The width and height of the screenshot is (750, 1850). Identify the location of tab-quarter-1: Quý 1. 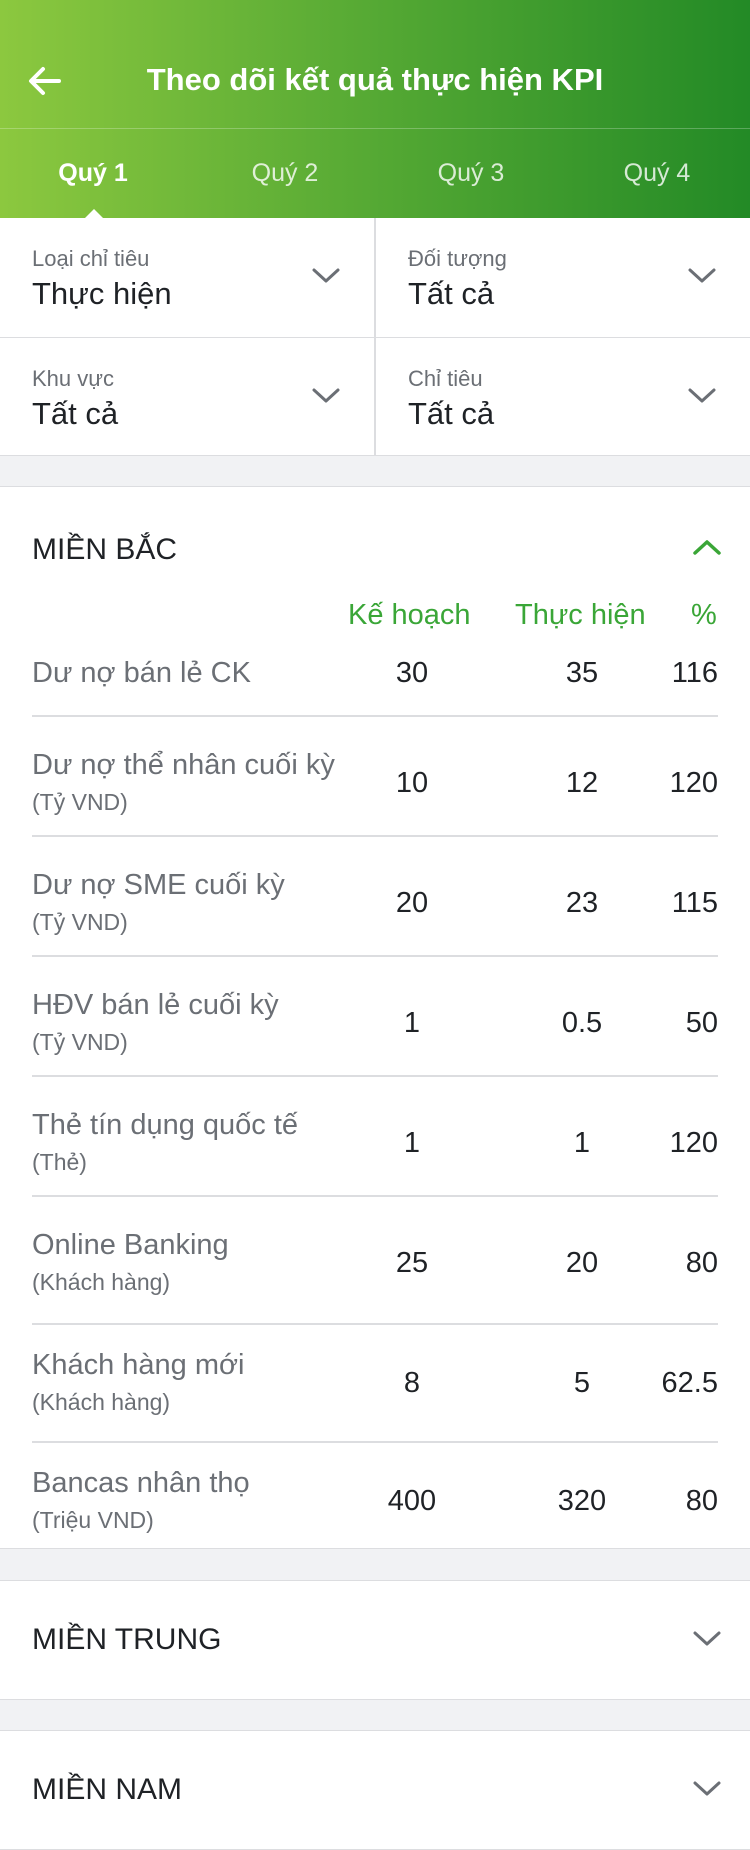
(93, 173).